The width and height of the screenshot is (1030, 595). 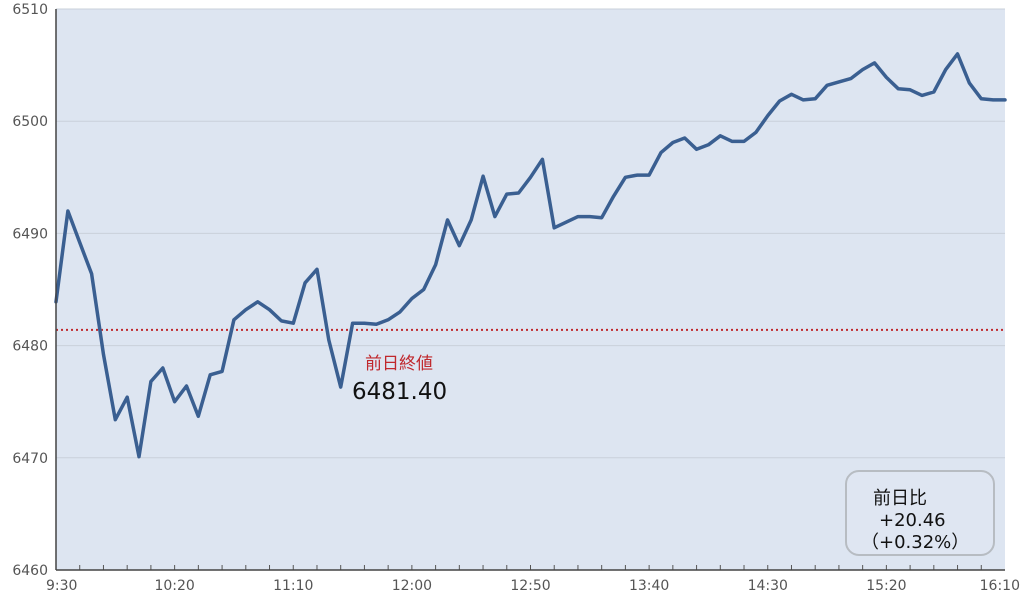 What do you see at coordinates (915, 542) in the screenshot?
I see `change-percent: （+0.32%）` at bounding box center [915, 542].